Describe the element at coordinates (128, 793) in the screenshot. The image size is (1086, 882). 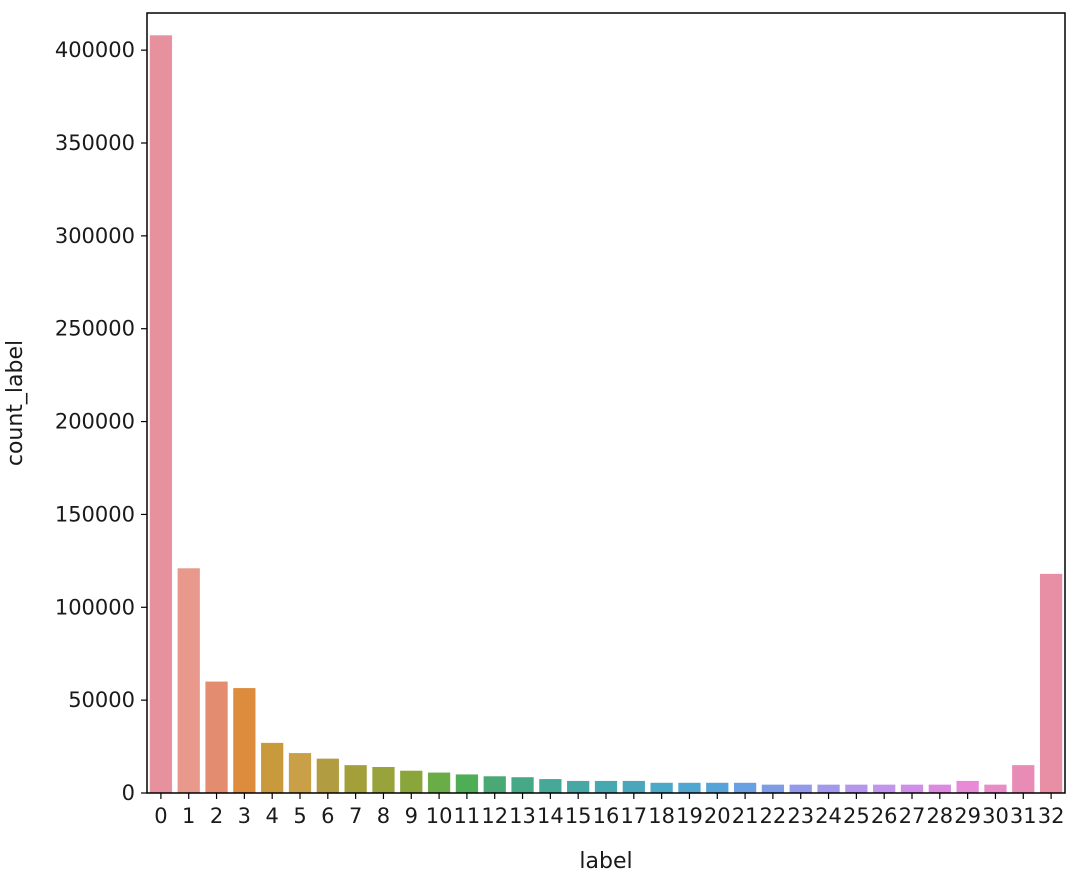
I see `y-tick-label: 0` at that location.